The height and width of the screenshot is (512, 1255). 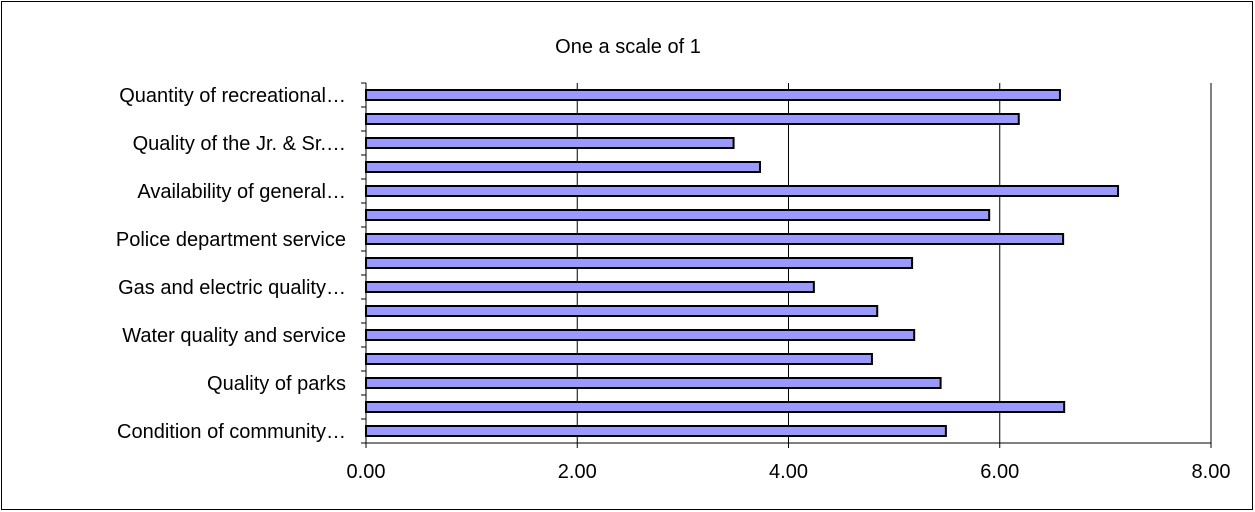 I want to click on category-label: Police department service, so click(x=231, y=240).